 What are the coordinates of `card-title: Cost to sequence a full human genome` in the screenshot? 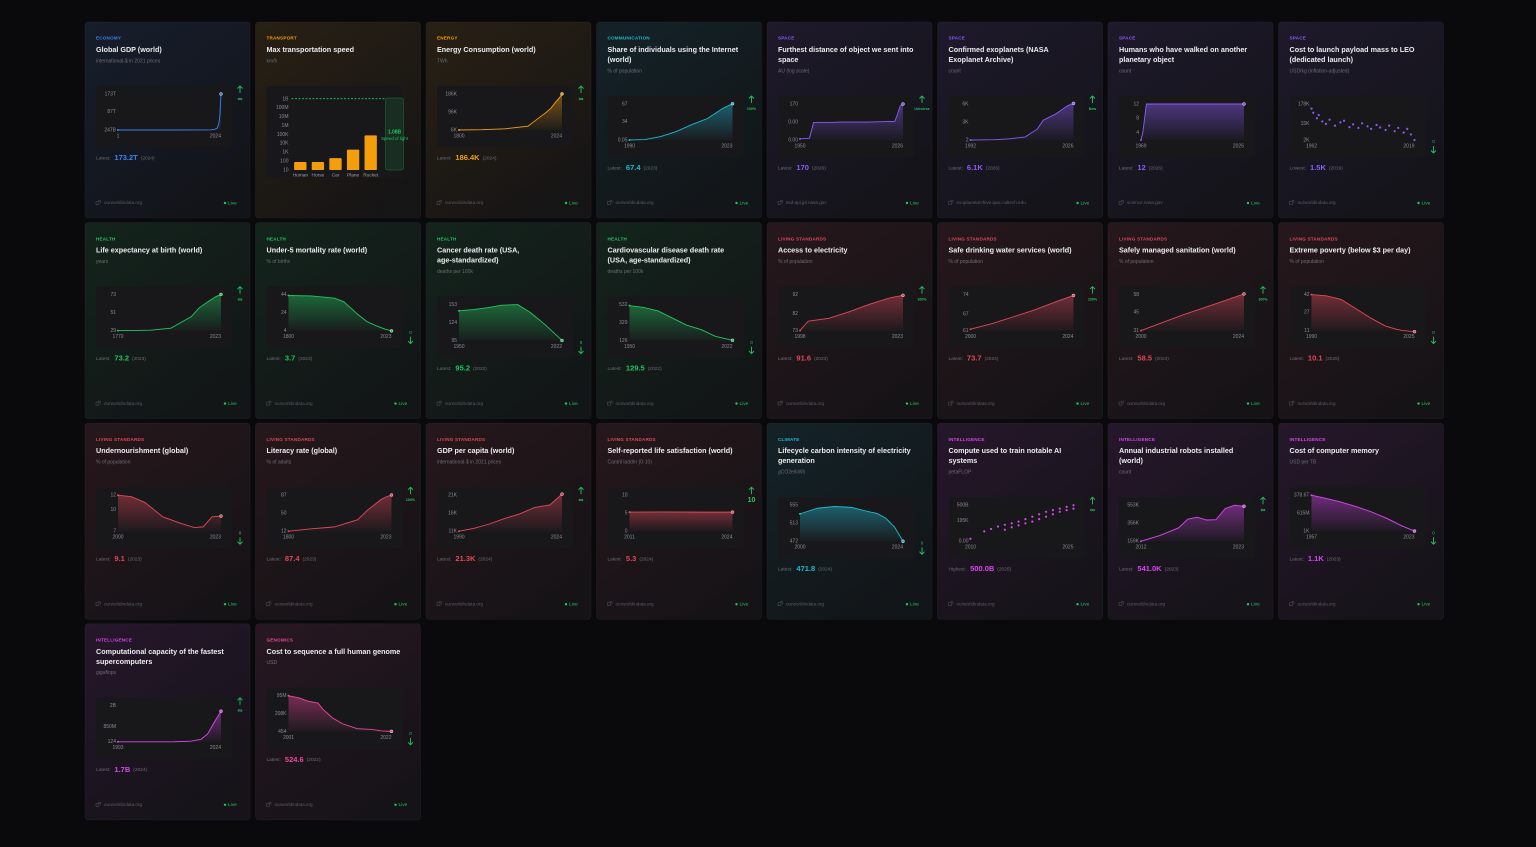 It's located at (334, 651).